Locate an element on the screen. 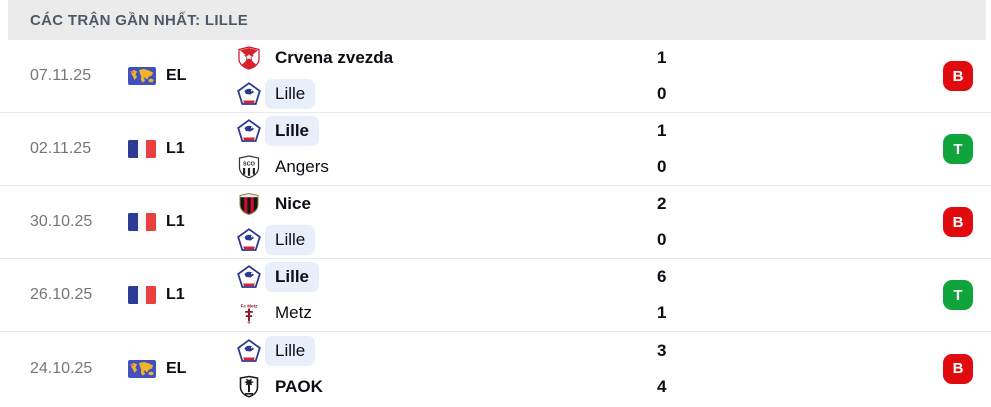 The image size is (991, 407). card-title: CÁC TRẬN GẦN NHẤT: LILLE is located at coordinates (139, 20).